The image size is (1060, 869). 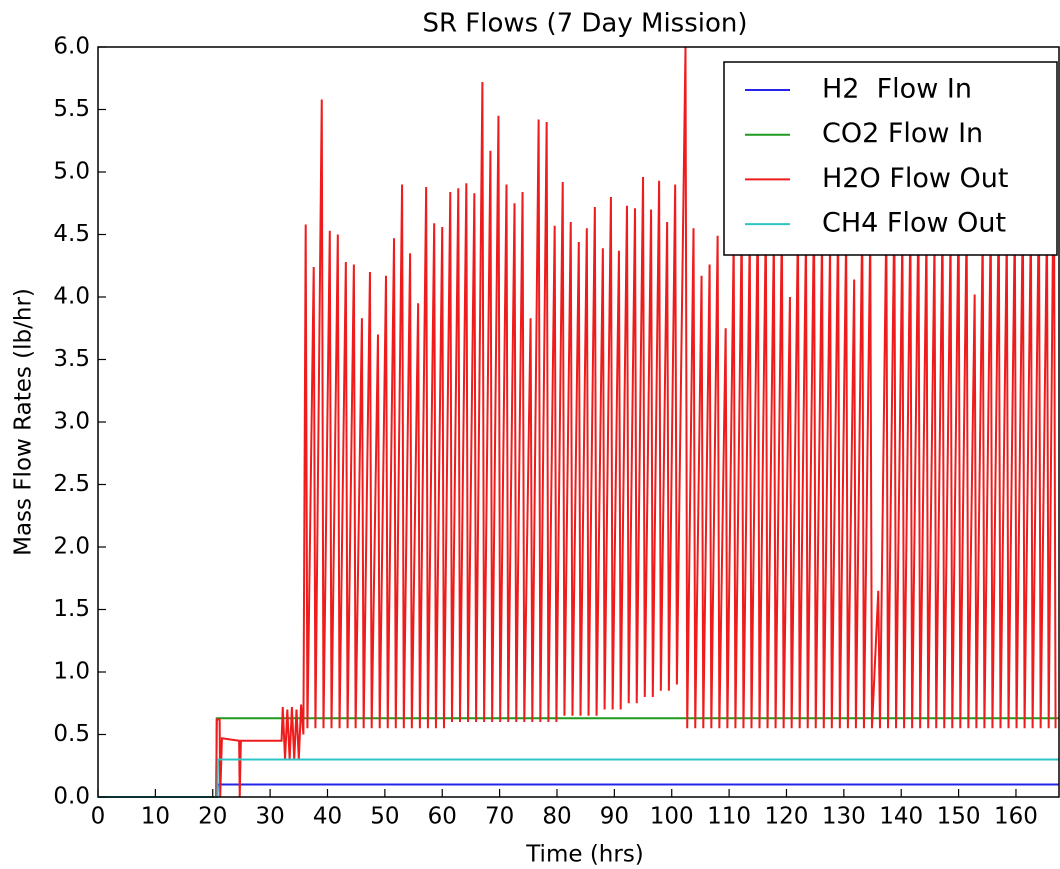 I want to click on x-tick-label: 0, so click(x=98, y=817).